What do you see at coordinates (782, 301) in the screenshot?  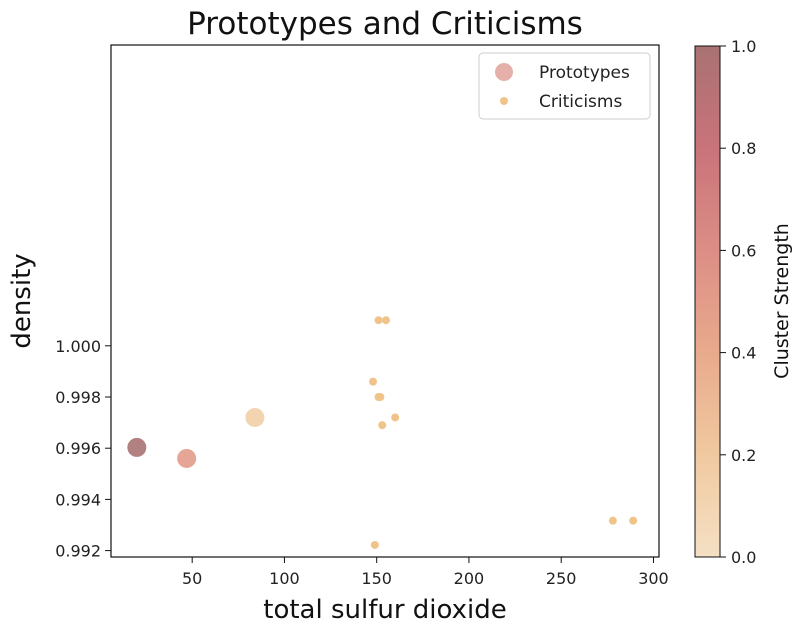 I see `colorbar-label: Cluster Strength` at bounding box center [782, 301].